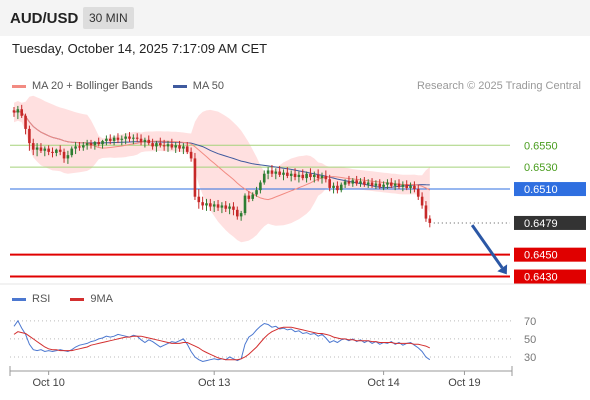 This screenshot has width=590, height=400. What do you see at coordinates (487, 246) in the screenshot?
I see `forecast-arrow-shaft` at bounding box center [487, 246].